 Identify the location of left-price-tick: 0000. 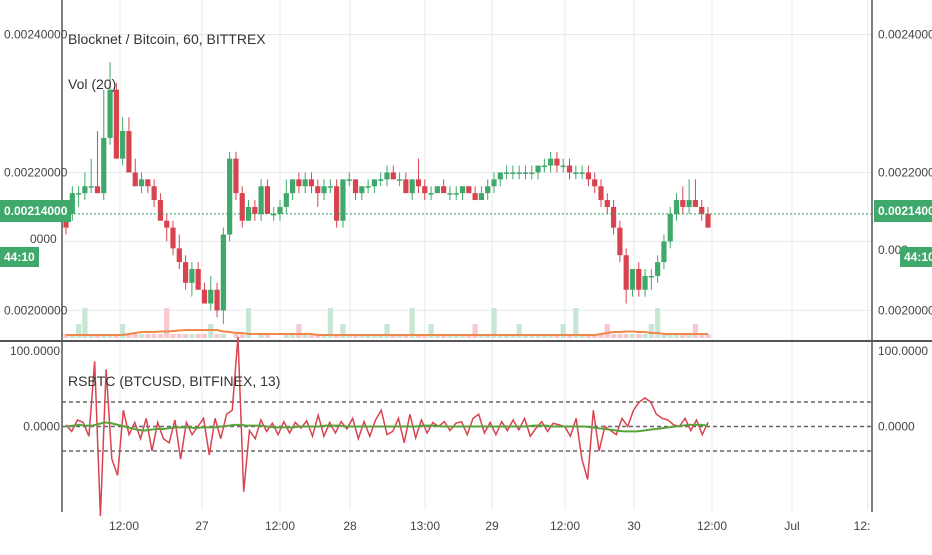
(43, 239).